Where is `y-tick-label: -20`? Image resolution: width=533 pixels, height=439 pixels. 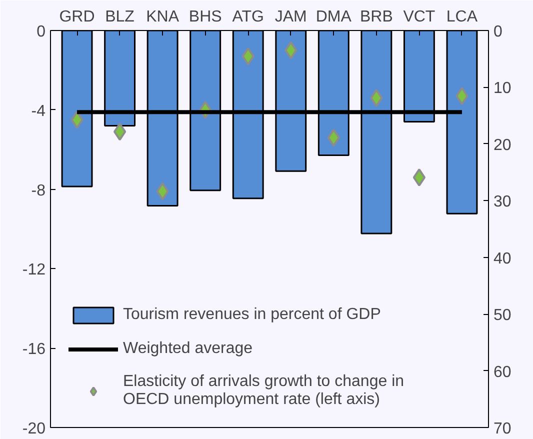
y-tick-label: -20 is located at coordinates (34, 429).